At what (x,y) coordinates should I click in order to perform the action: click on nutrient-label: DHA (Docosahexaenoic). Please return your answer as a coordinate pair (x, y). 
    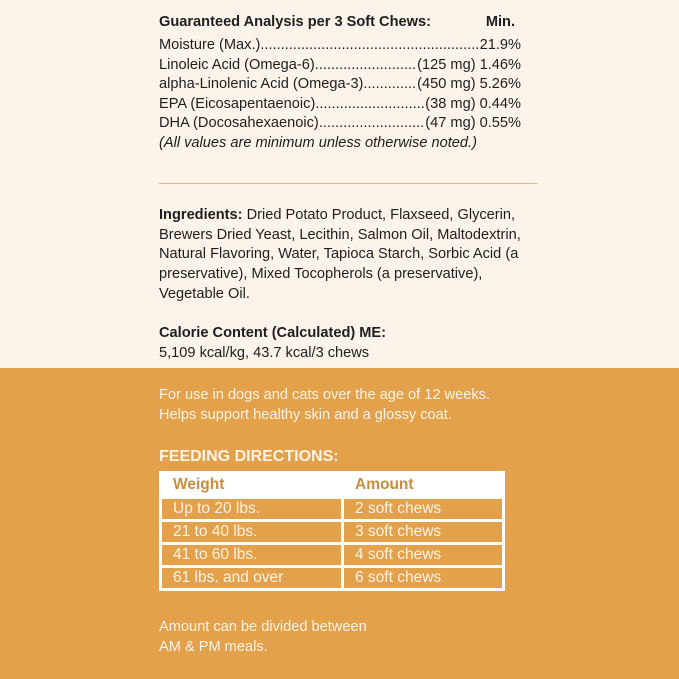
    Looking at the image, I should click on (239, 123).